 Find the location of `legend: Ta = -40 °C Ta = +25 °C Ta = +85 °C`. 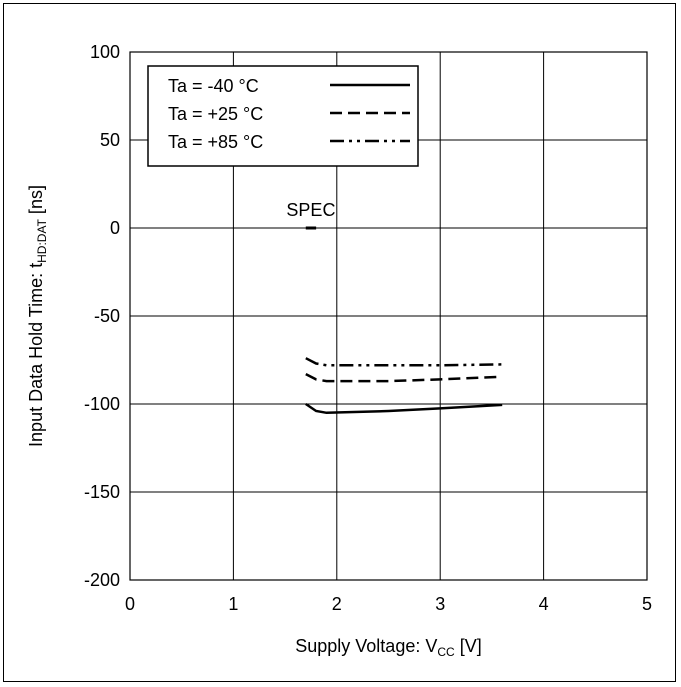

legend: Ta = -40 °C Ta = +25 °C Ta = +85 °C is located at coordinates (283, 116).